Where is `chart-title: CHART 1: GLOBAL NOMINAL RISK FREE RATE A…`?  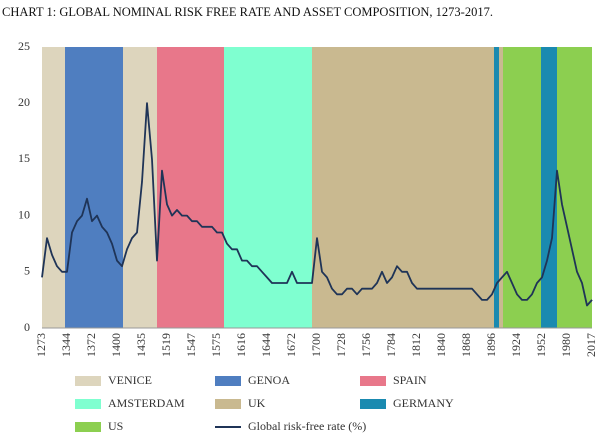 chart-title: CHART 1: GLOBAL NOMINAL RISK FREE RATE A… is located at coordinates (247, 12).